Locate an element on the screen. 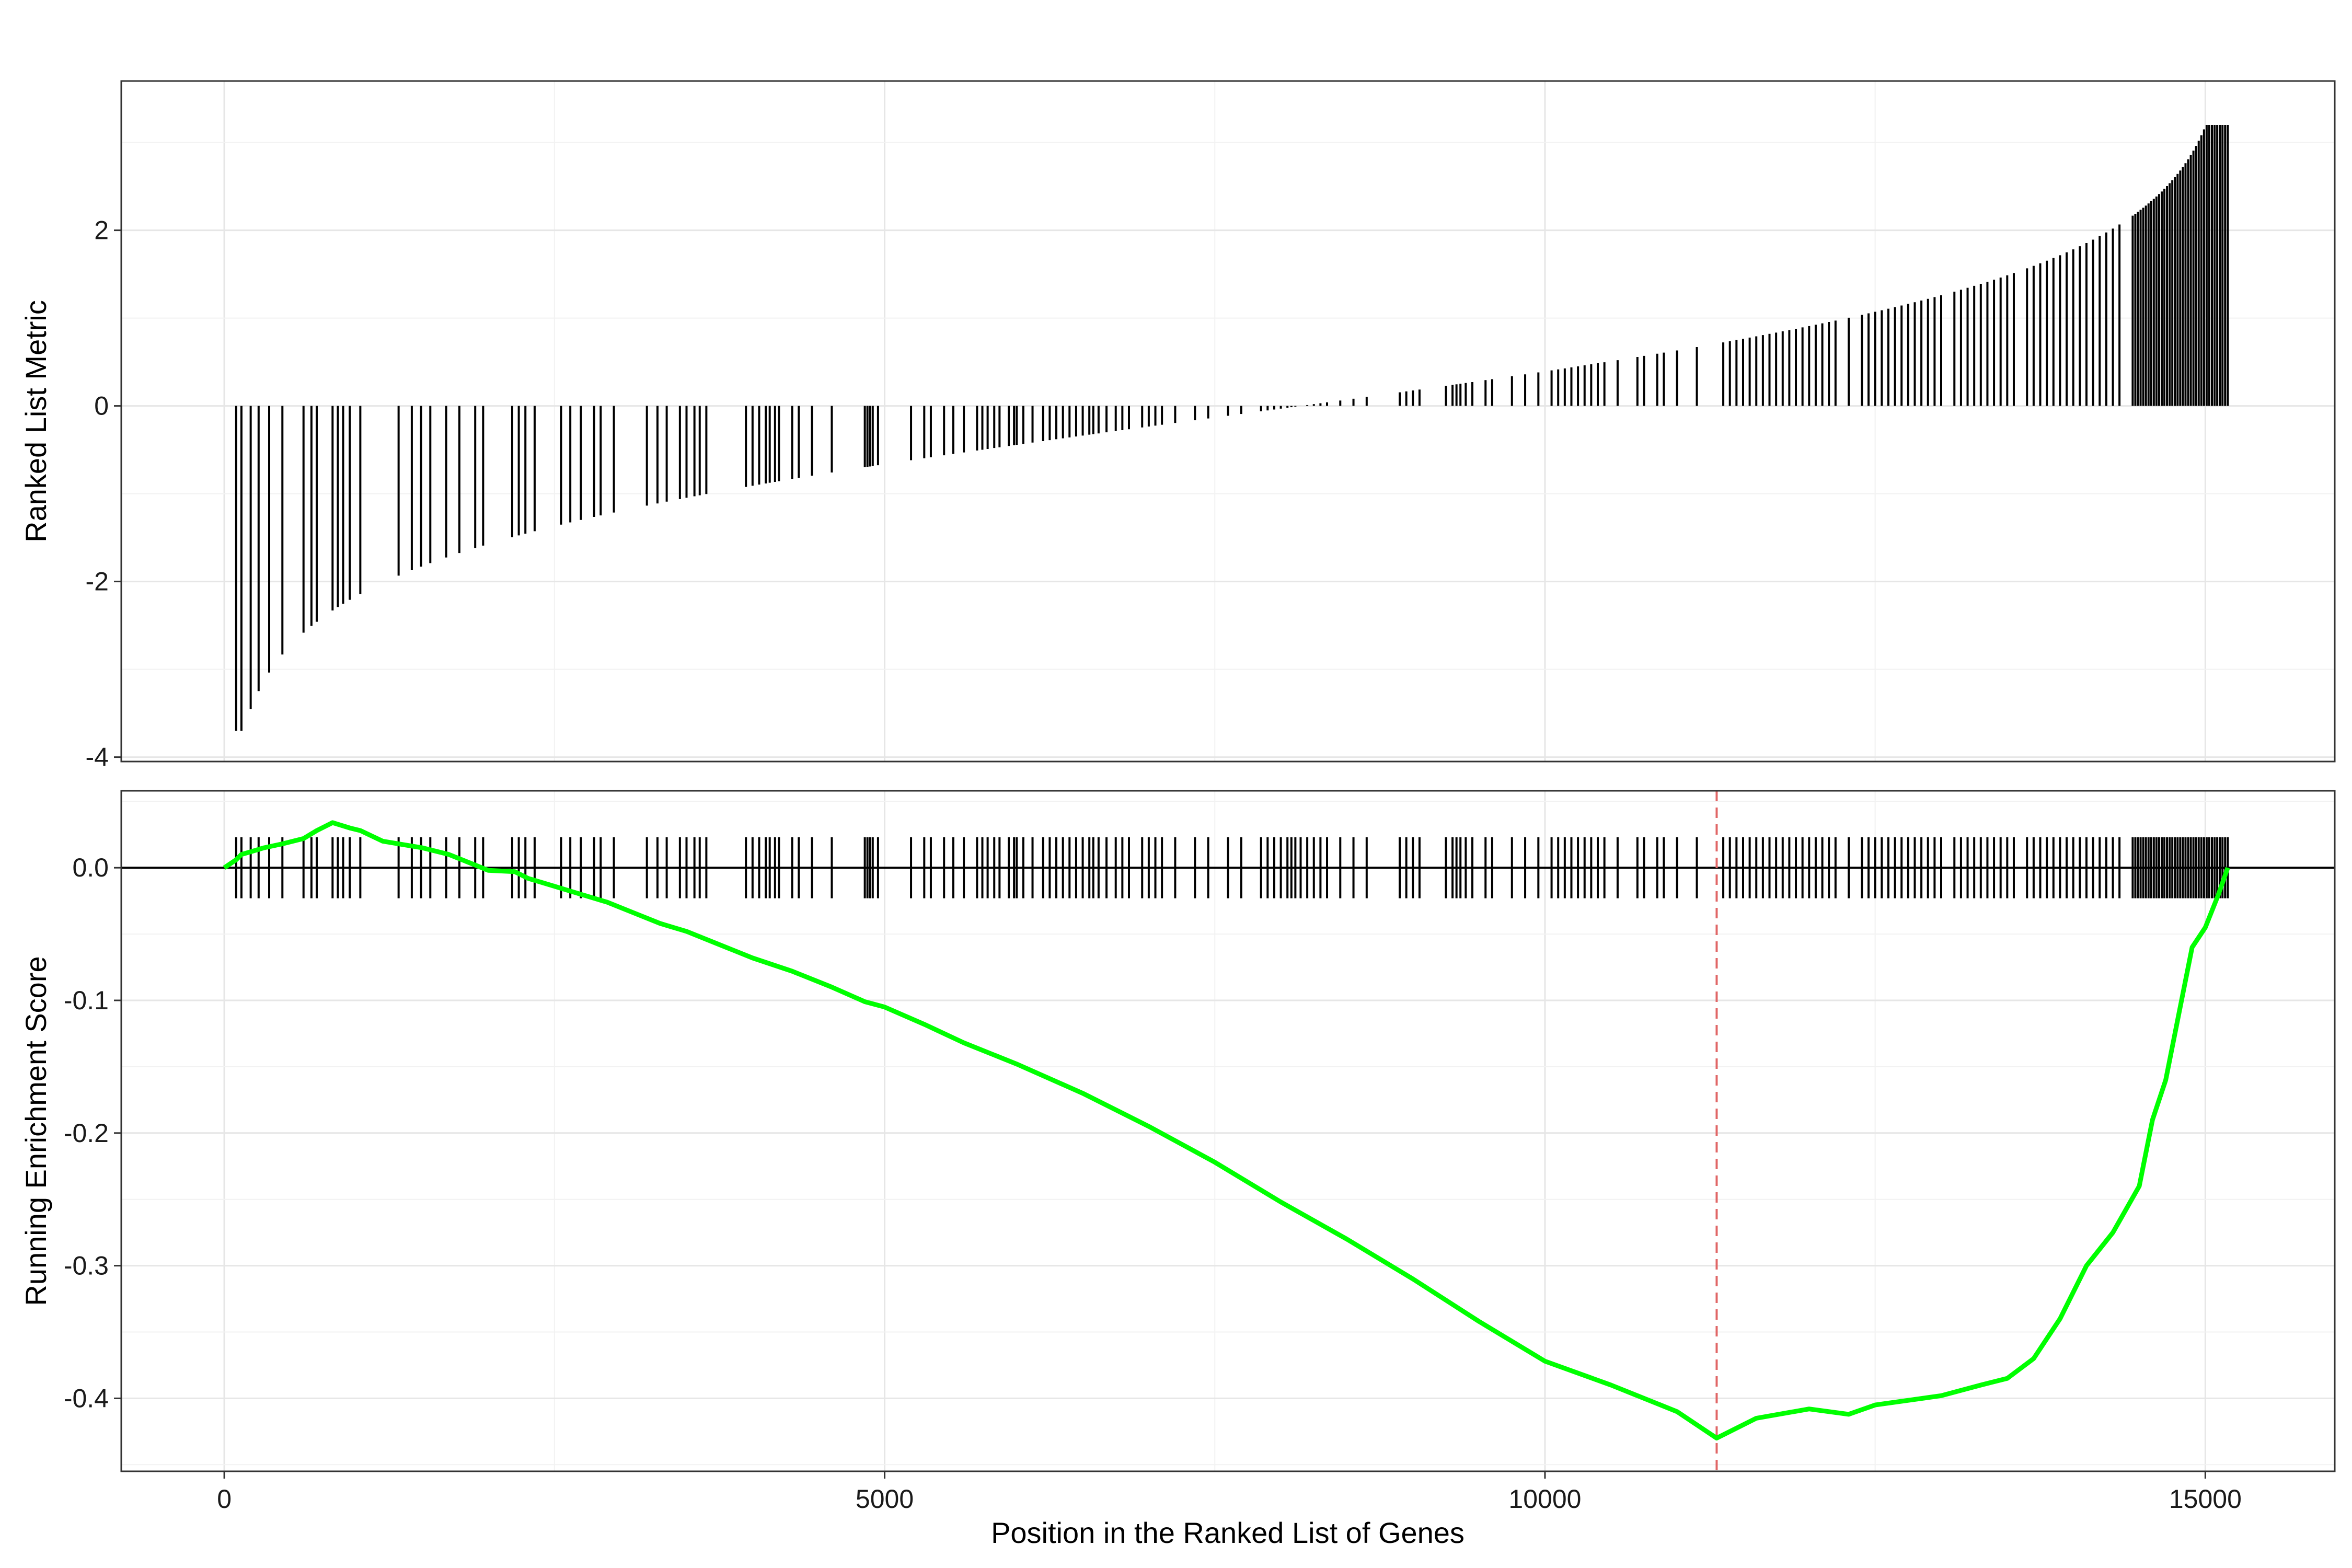 This screenshot has width=2352, height=1568. bottom-y-axis: 0.0 -0.1 -0.2 -0.3 -0.4 is located at coordinates (92, 1133).